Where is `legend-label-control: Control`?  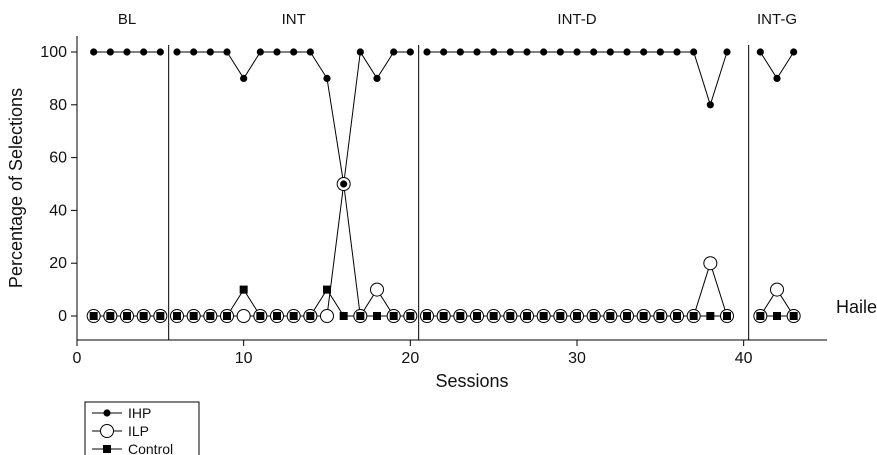
legend-label-control: Control is located at coordinates (150, 448).